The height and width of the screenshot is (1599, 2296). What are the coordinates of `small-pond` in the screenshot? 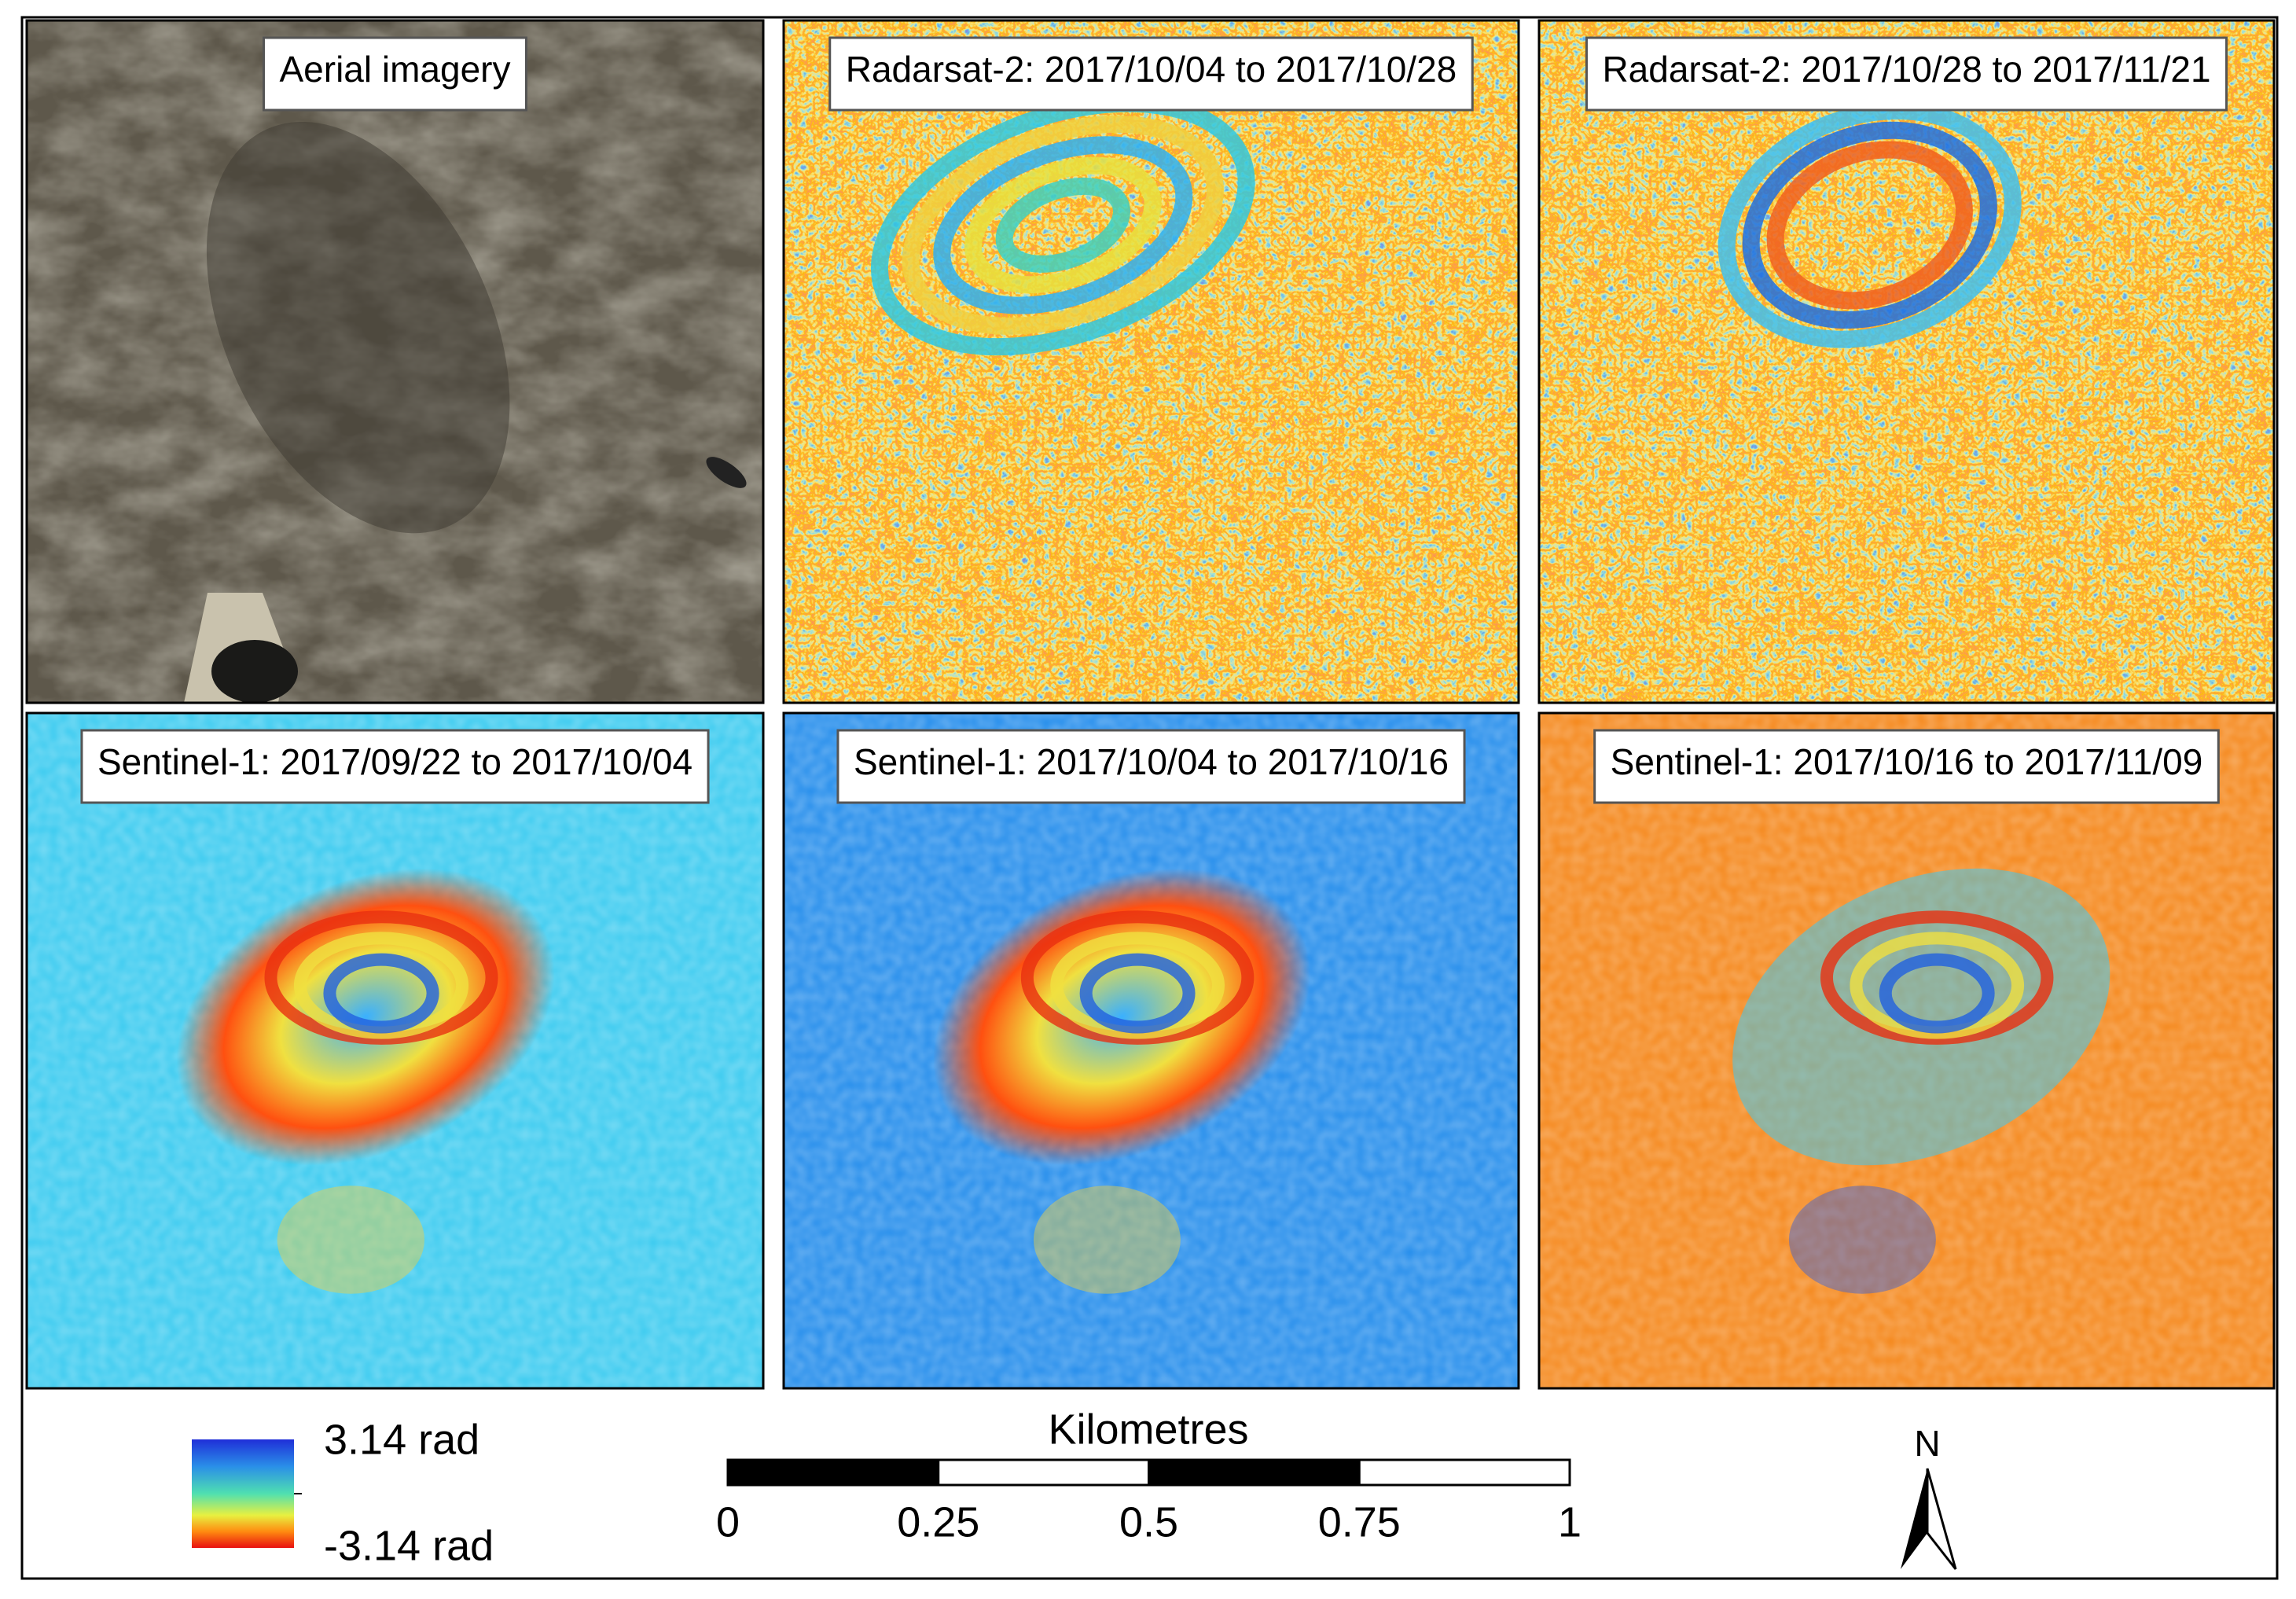 It's located at (726, 472).